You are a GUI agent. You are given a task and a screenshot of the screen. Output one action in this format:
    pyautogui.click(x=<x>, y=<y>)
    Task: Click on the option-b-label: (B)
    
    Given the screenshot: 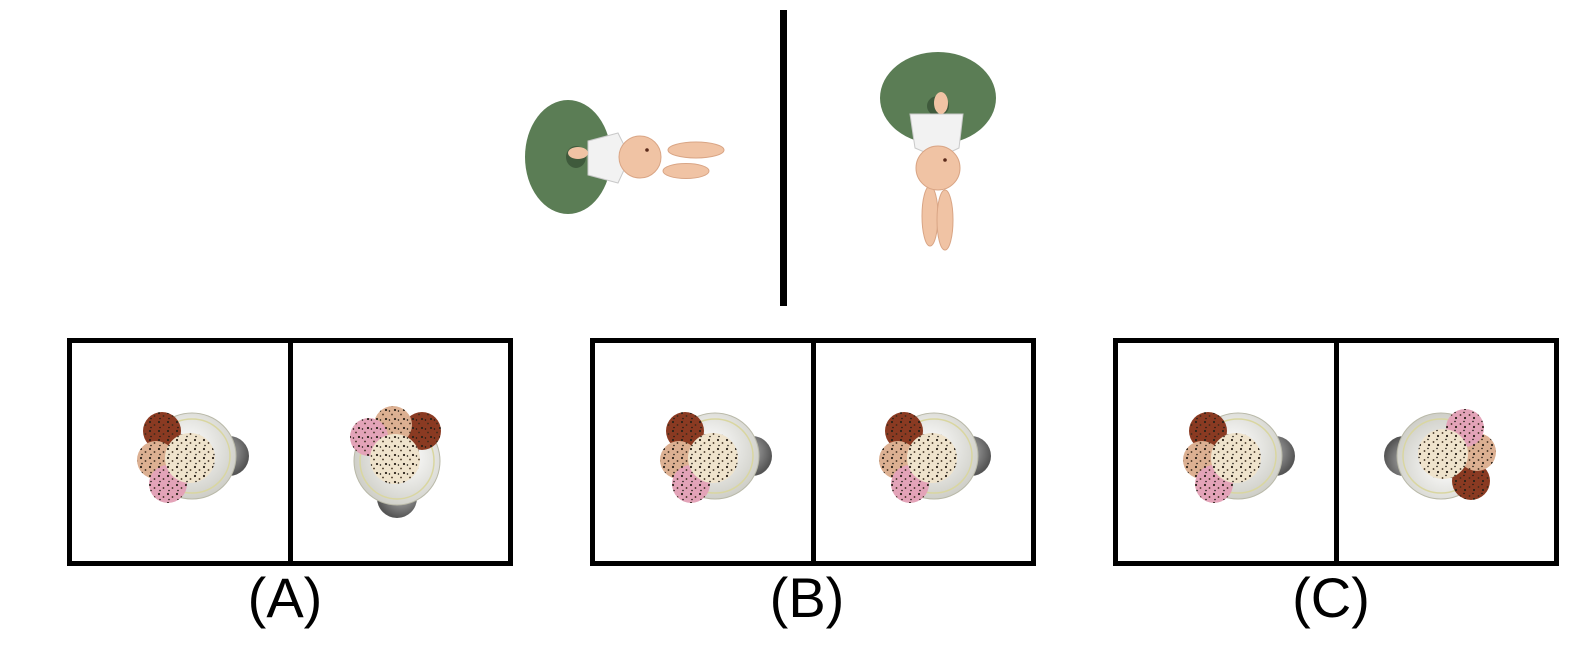 What is the action you would take?
    pyautogui.click(x=807, y=597)
    